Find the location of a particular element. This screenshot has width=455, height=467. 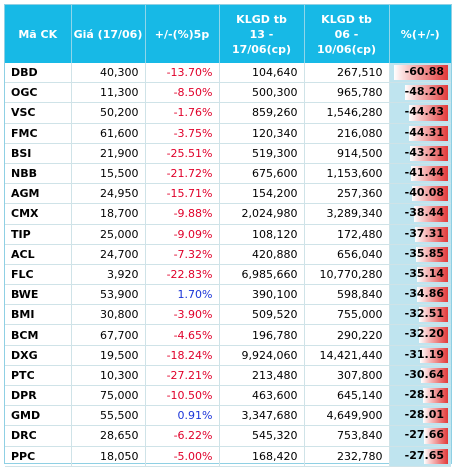

volume-recent-cell: 390,100 is located at coordinates (262, 295).